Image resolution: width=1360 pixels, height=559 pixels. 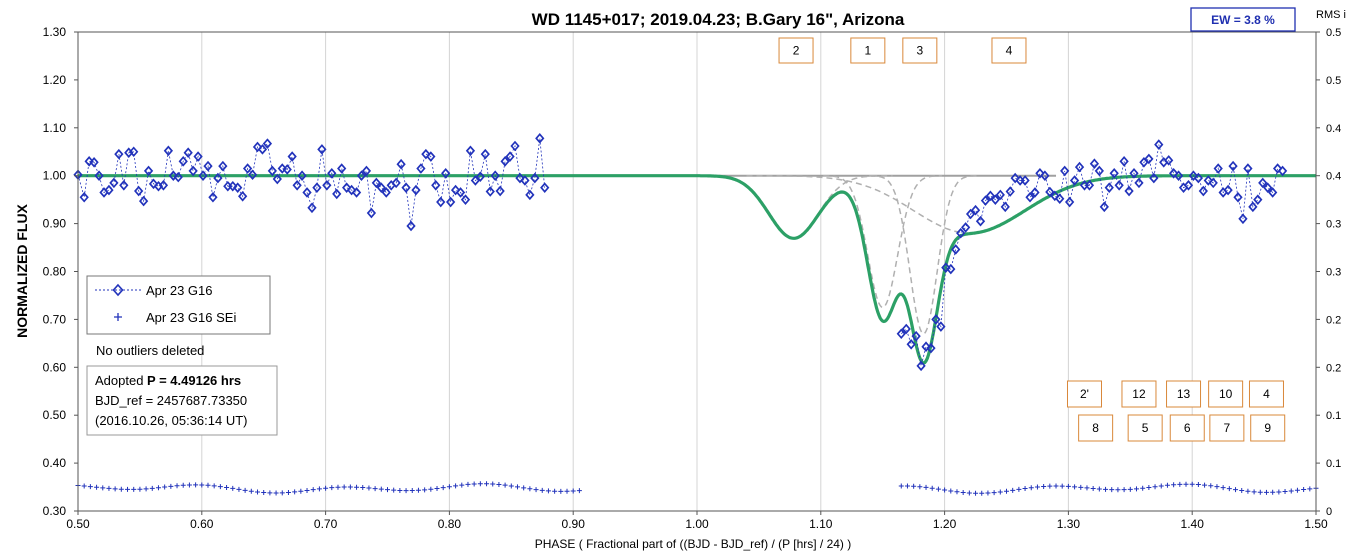 What do you see at coordinates (1329, 512) in the screenshot?
I see `y2-tick-label: 0` at bounding box center [1329, 512].